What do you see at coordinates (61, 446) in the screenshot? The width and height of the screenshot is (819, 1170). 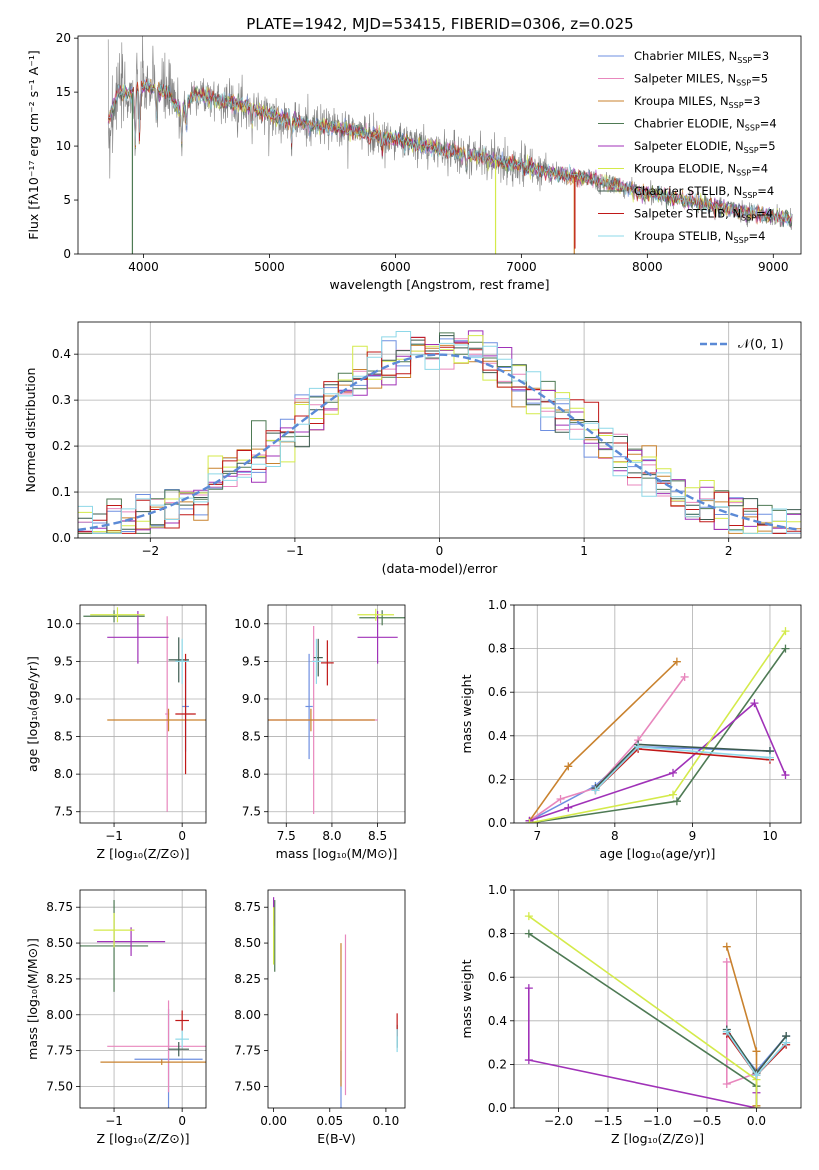 I see `residual-hist-ytick-label: 0.2` at bounding box center [61, 446].